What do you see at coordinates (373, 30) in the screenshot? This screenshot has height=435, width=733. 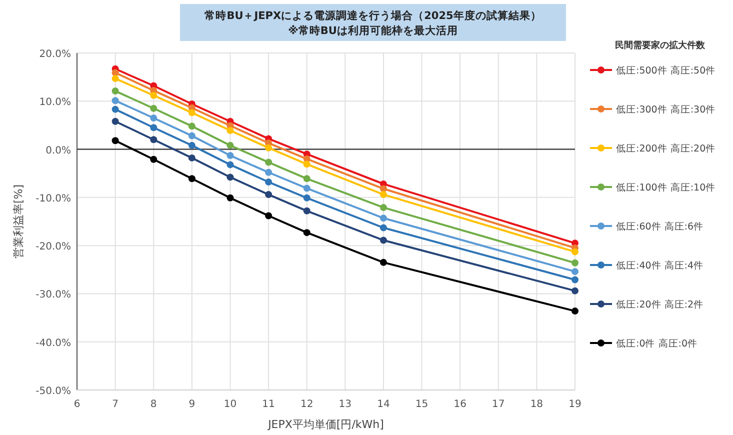 I see `chart-subtitle: ※常時BUは利用可能枠を最大活用` at bounding box center [373, 30].